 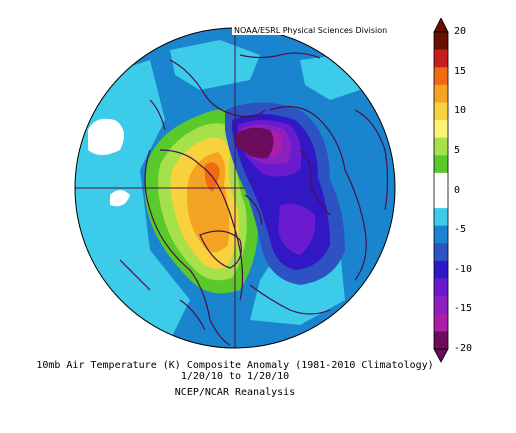 What do you see at coordinates (311, 30) in the screenshot?
I see `credit-label: NOAA/ESRL Physical Sciences Division` at bounding box center [311, 30].